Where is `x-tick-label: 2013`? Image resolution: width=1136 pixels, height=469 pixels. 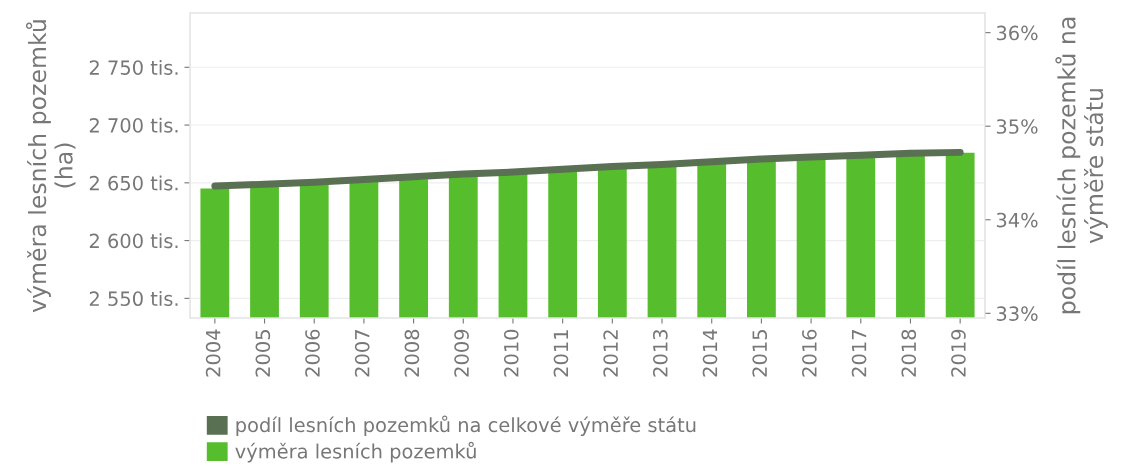 x-tick-label: 2013 is located at coordinates (660, 353).